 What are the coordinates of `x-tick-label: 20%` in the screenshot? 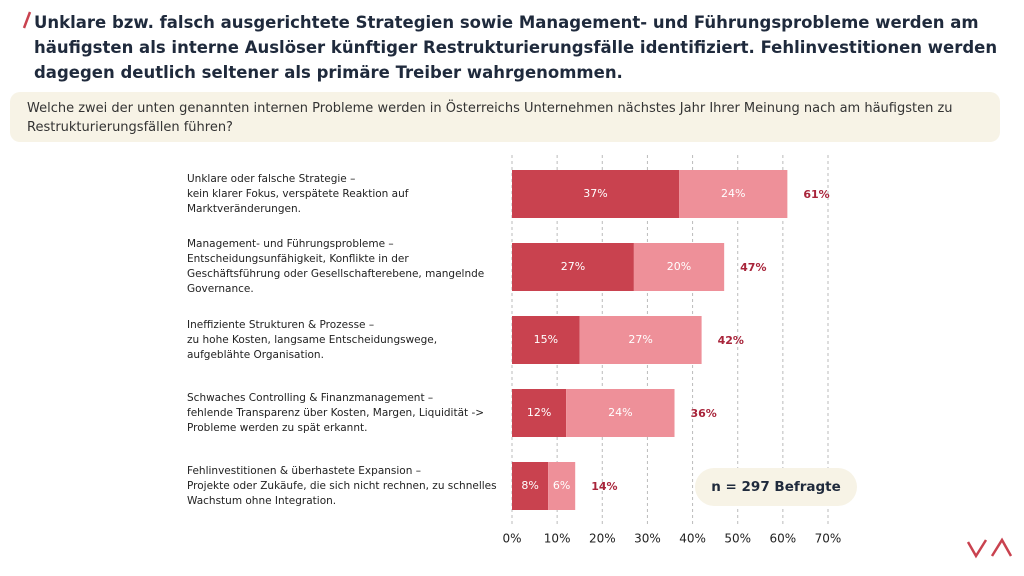 It's located at (602, 539).